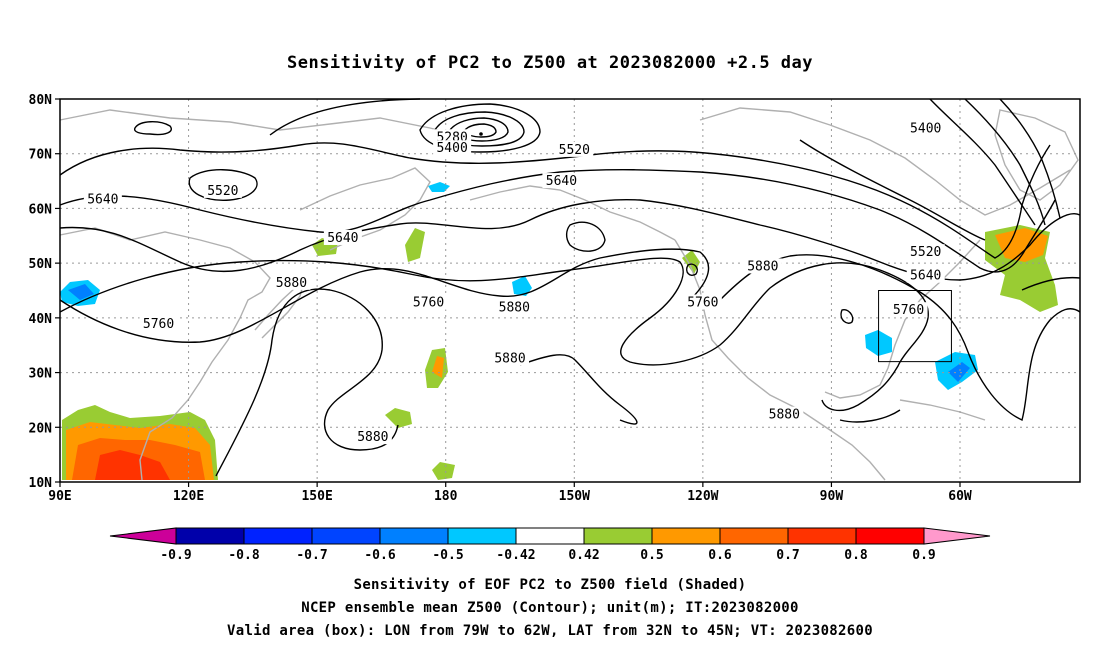 The image size is (1100, 650). What do you see at coordinates (379, 555) in the screenshot?
I see `colorbar-label: -0.6` at bounding box center [379, 555].